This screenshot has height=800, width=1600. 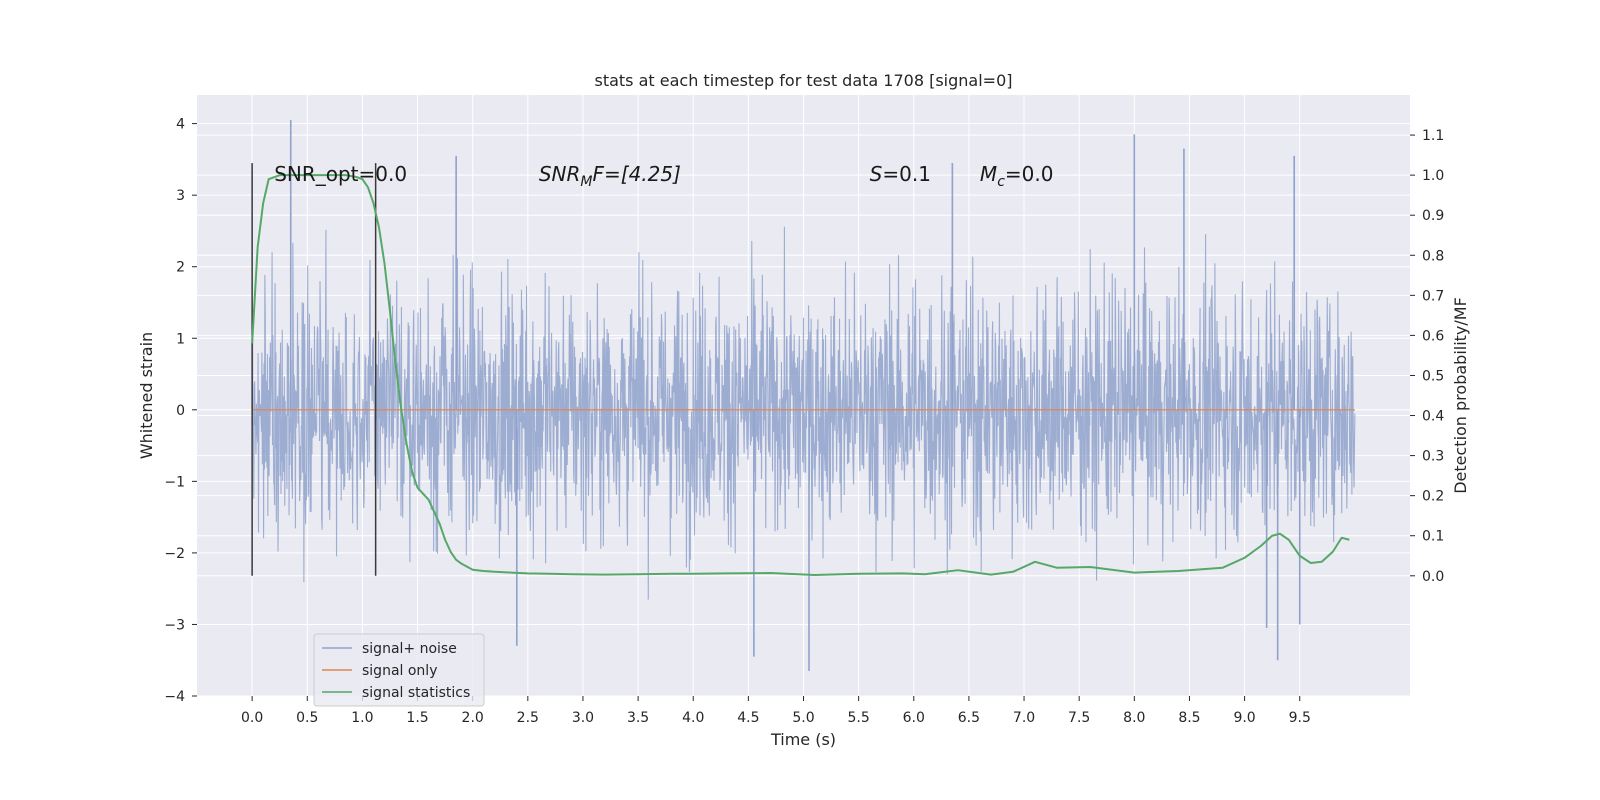 I want to click on x-tick-label: 6.5, so click(x=969, y=718).